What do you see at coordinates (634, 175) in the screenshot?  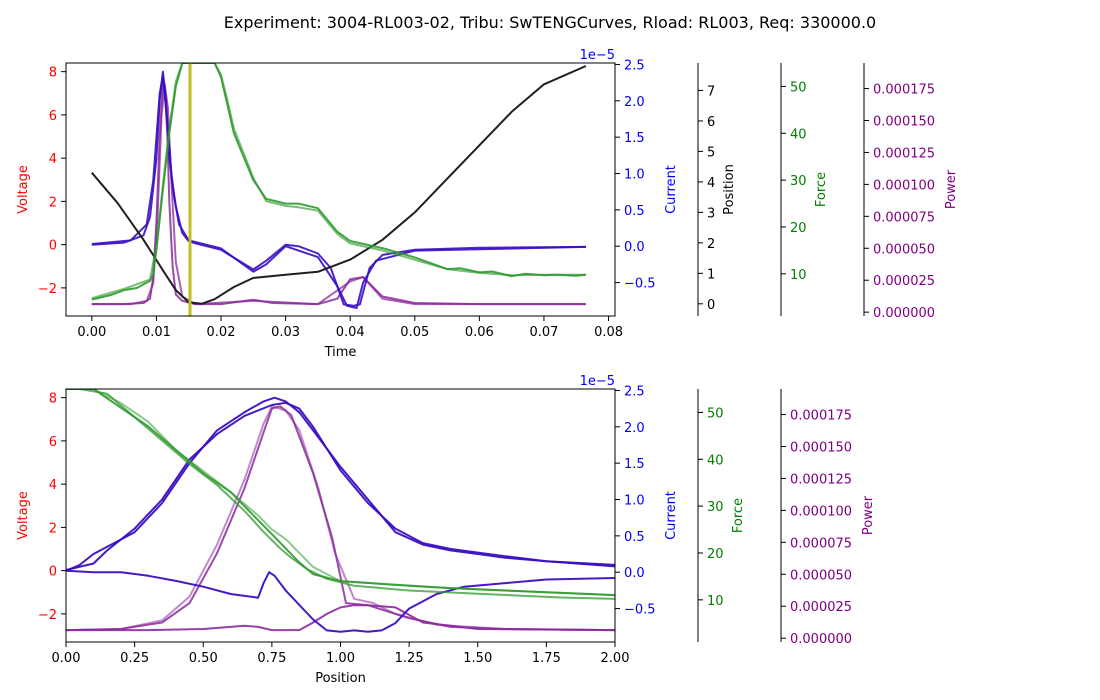 I see `current-tick-label: 1.0` at bounding box center [634, 175].